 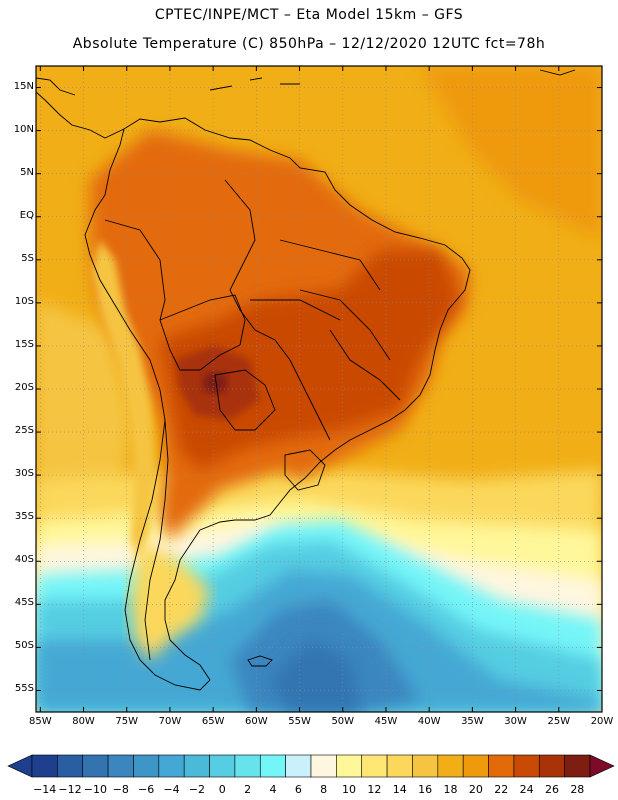 What do you see at coordinates (24, 603) in the screenshot?
I see `lat-label: 45S` at bounding box center [24, 603].